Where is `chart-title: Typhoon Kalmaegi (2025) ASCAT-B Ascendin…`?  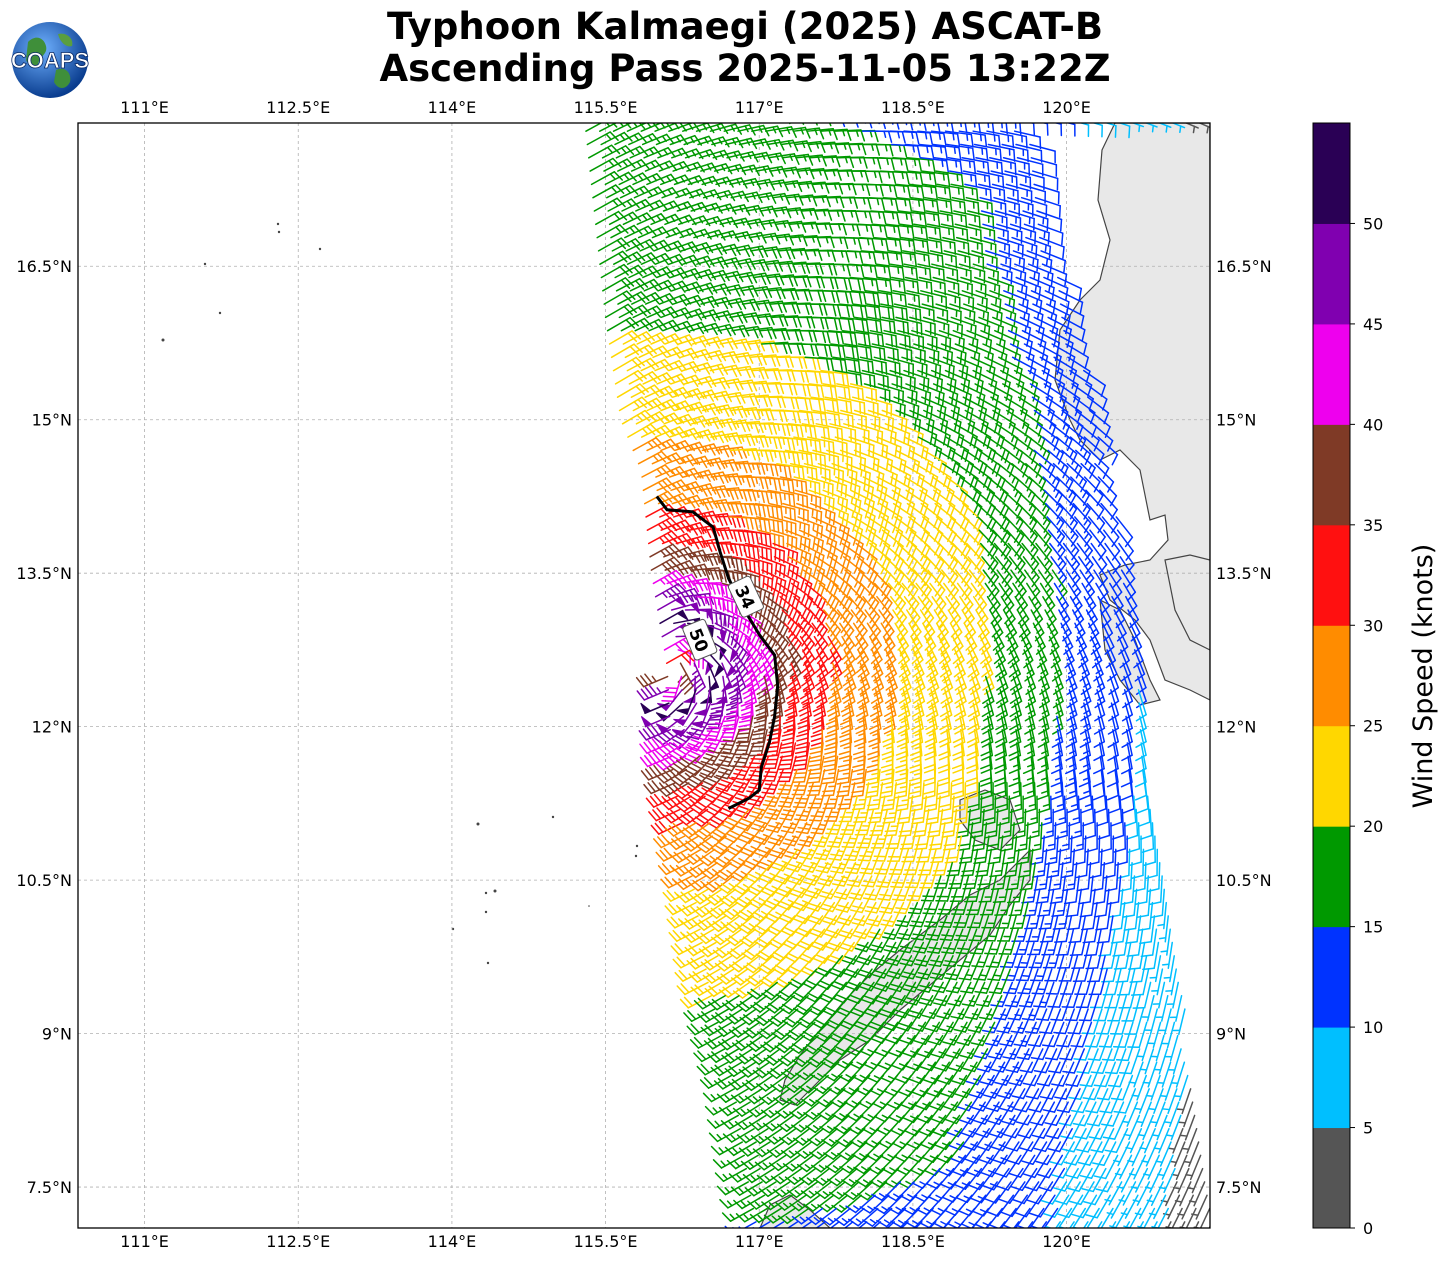 chart-title: Typhoon Kalmaegi (2025) ASCAT-B Ascendin… is located at coordinates (745, 48).